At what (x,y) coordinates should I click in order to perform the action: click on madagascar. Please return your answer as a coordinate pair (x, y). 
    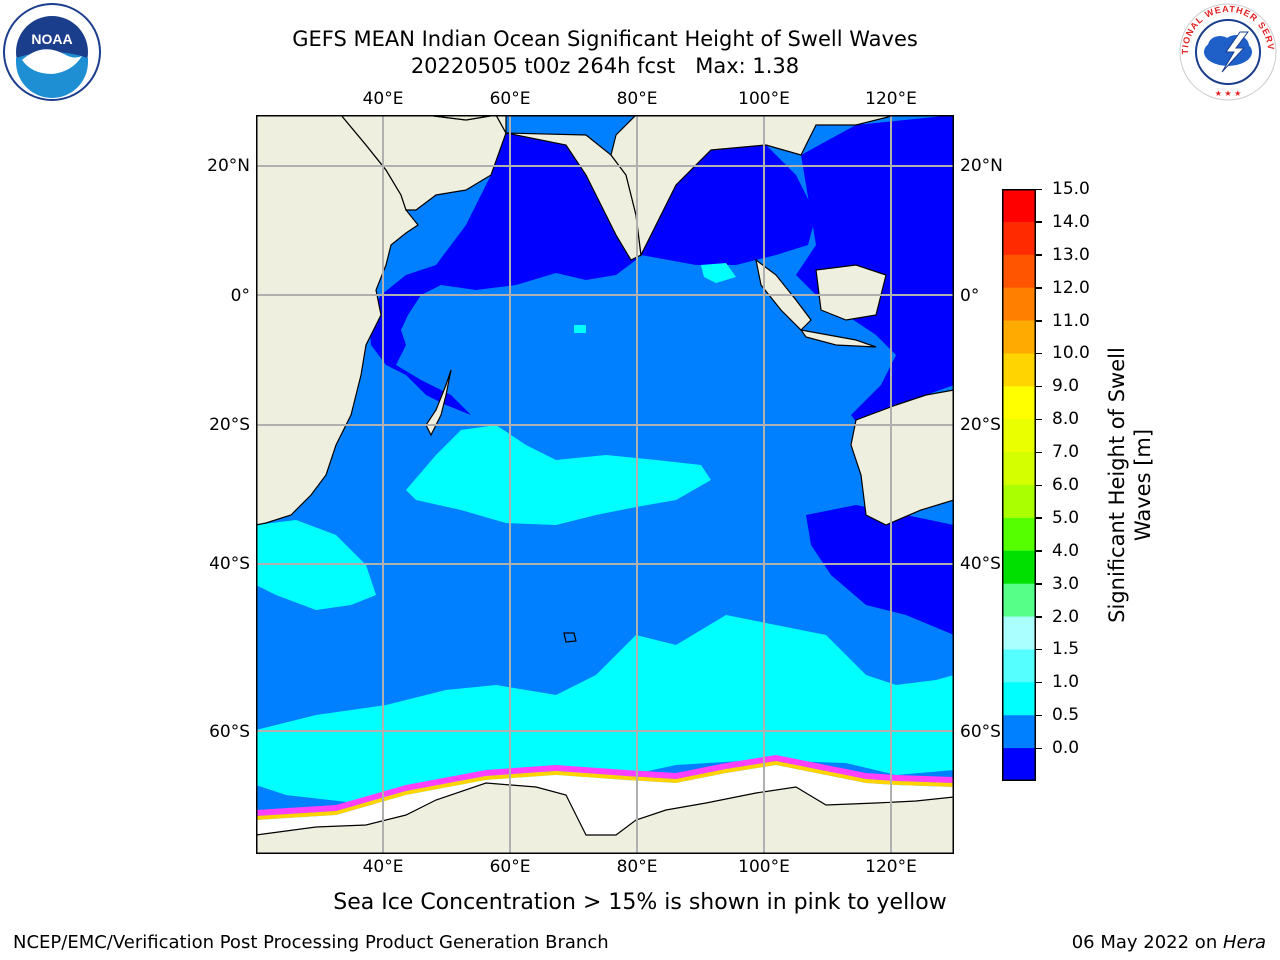
    Looking at the image, I should click on (438, 403).